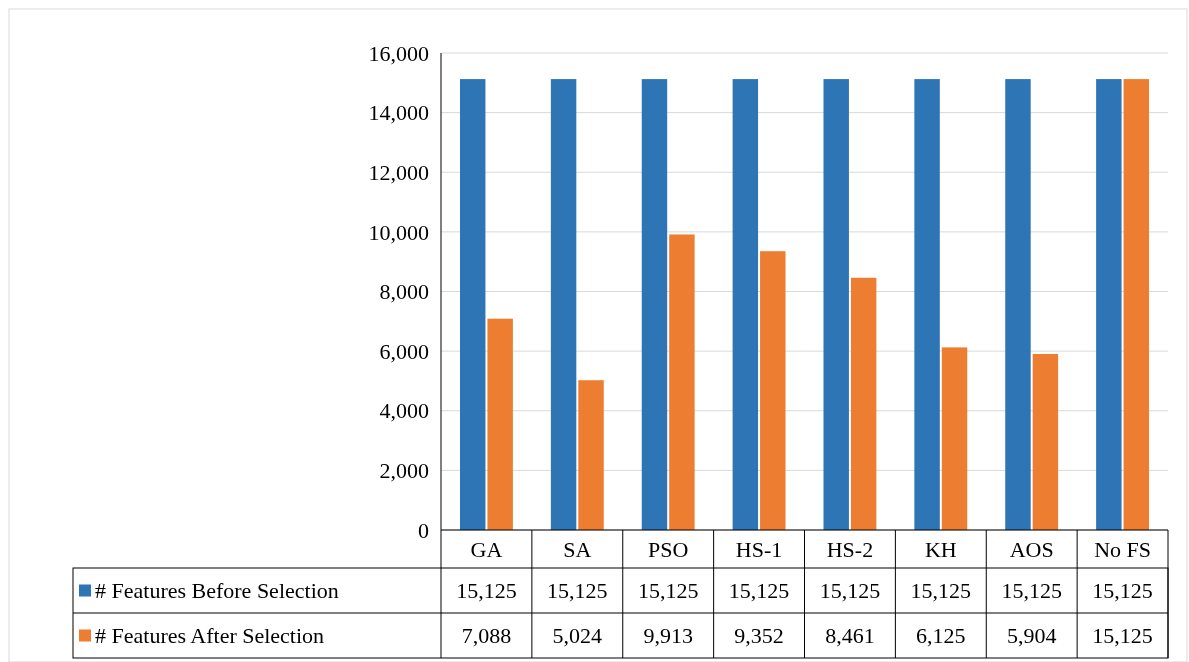  Describe the element at coordinates (423, 530) in the screenshot. I see `y-tick-label: 0` at that location.